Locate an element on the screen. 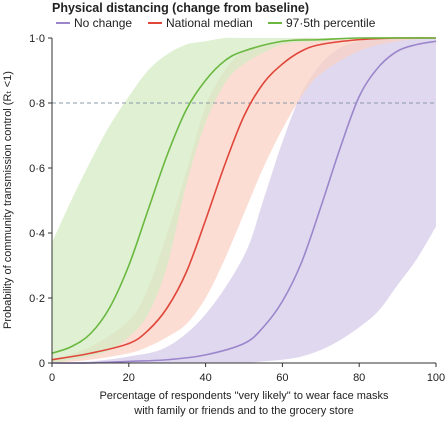  y-tick-label: 0·2 is located at coordinates (37, 299).